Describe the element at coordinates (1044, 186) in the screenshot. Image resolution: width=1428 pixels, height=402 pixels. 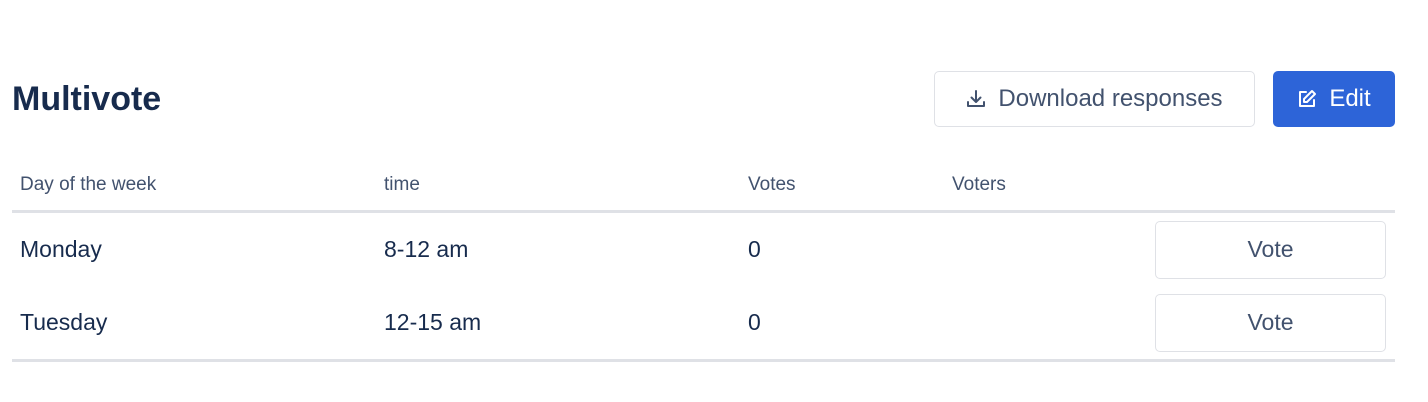
I see `header-voters: Voters` at that location.